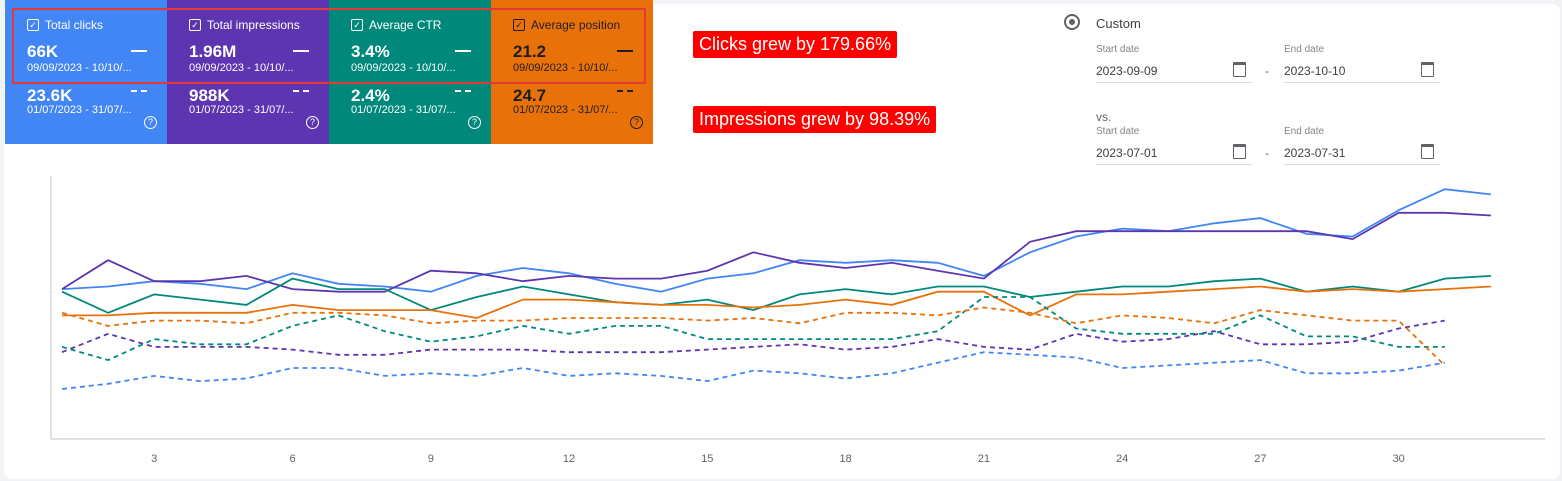  What do you see at coordinates (43, 51) in the screenshot?
I see `metric-value: 66K` at bounding box center [43, 51].